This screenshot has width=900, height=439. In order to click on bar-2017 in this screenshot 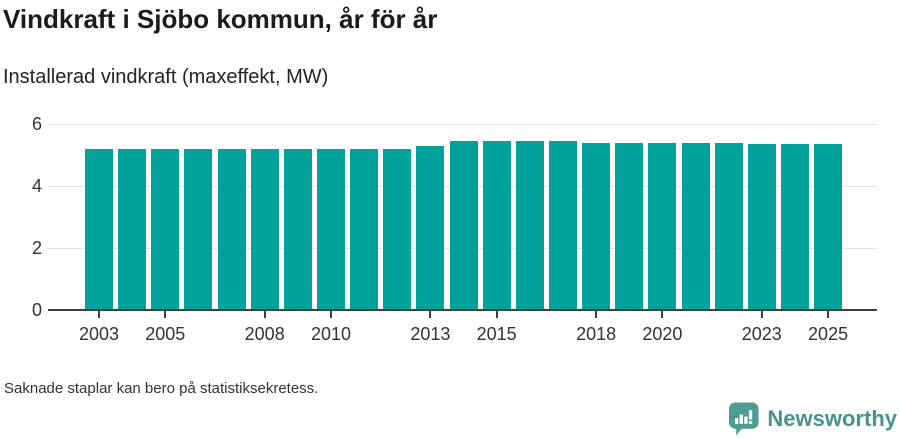, I will do `click(563, 225)`.